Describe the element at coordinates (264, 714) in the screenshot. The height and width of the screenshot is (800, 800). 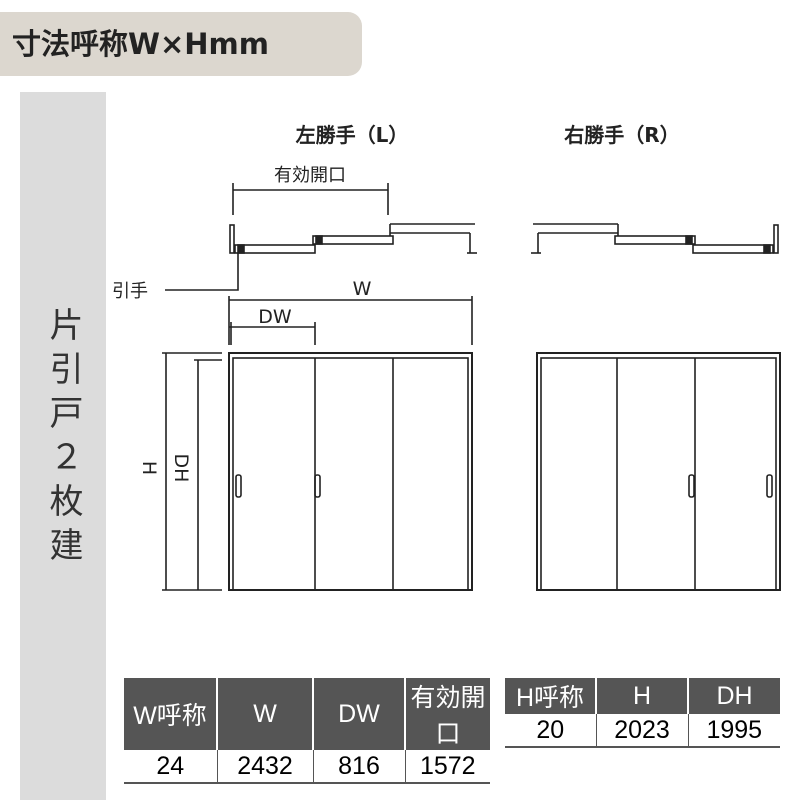
I see `col-header: W` at that location.